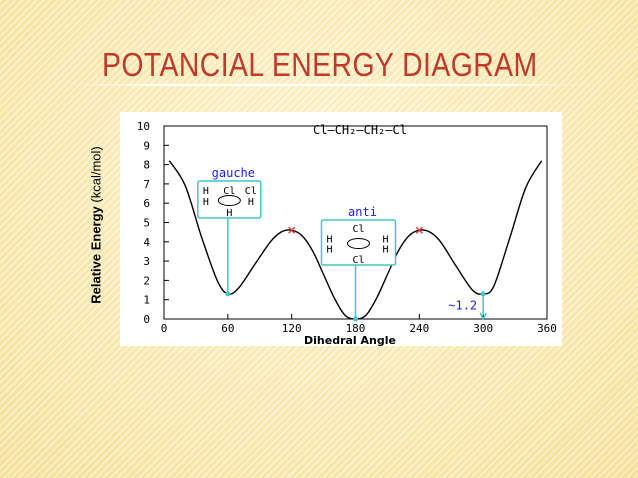 This screenshot has height=478, width=638. Describe the element at coordinates (320, 64) in the screenshot. I see `slide-title: POTANCIAL ENERGY DIAGRAM` at that location.